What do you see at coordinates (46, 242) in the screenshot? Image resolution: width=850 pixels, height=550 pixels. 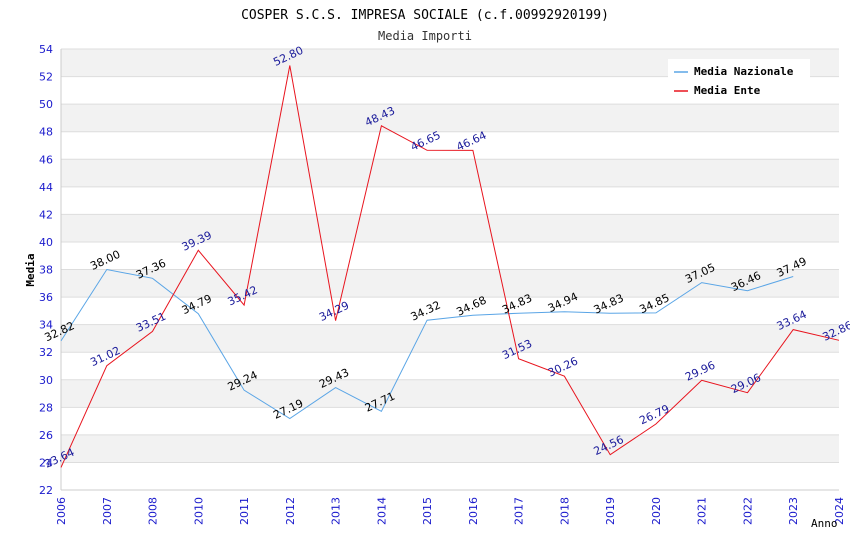 I see `y-tick-label: 40` at bounding box center [46, 242].